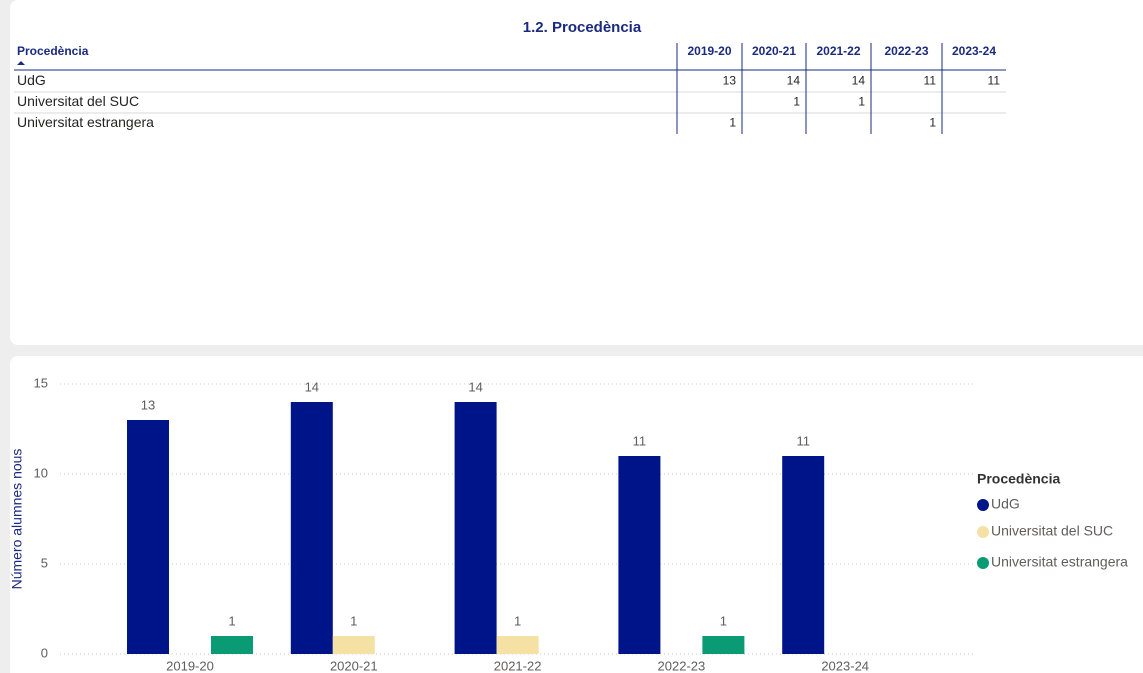 The image size is (1143, 673). Describe the element at coordinates (21, 63) in the screenshot. I see `sort-arrow` at that location.